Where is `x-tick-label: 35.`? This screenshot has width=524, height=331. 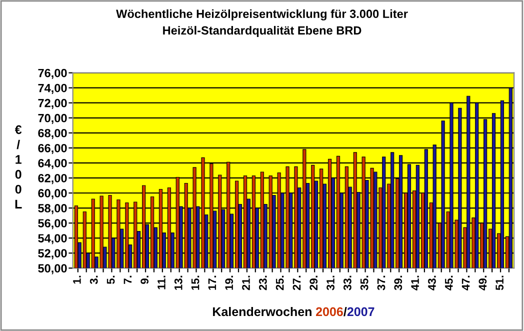 x-tick-label: 35. is located at coordinates (364, 283).